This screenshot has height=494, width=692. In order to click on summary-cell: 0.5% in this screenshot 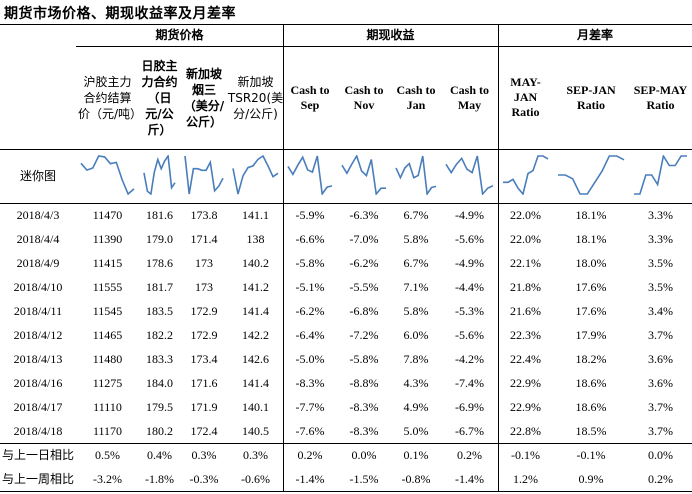, I will do `click(107, 455)`.